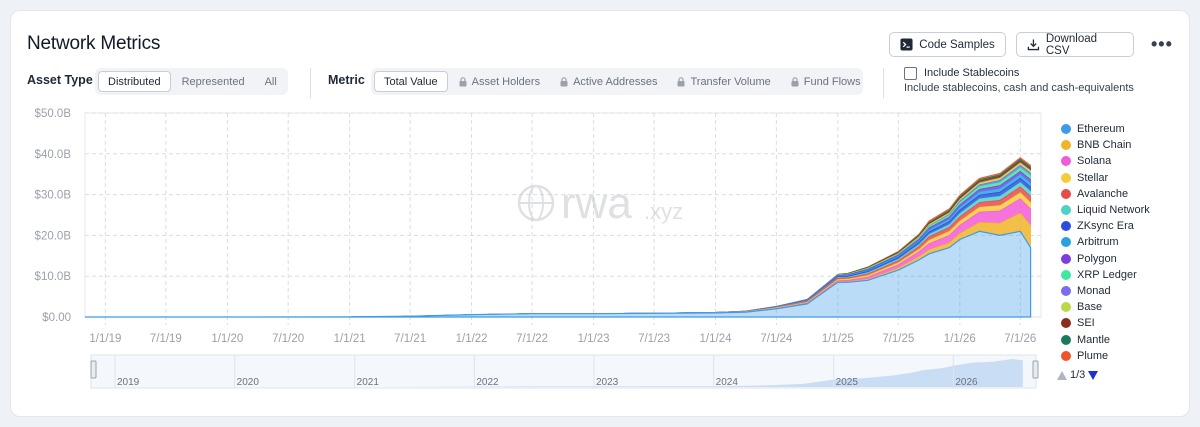 The height and width of the screenshot is (427, 1200). What do you see at coordinates (972, 73) in the screenshot?
I see `include-stablecoins-label: Include Stablecoins` at bounding box center [972, 73].